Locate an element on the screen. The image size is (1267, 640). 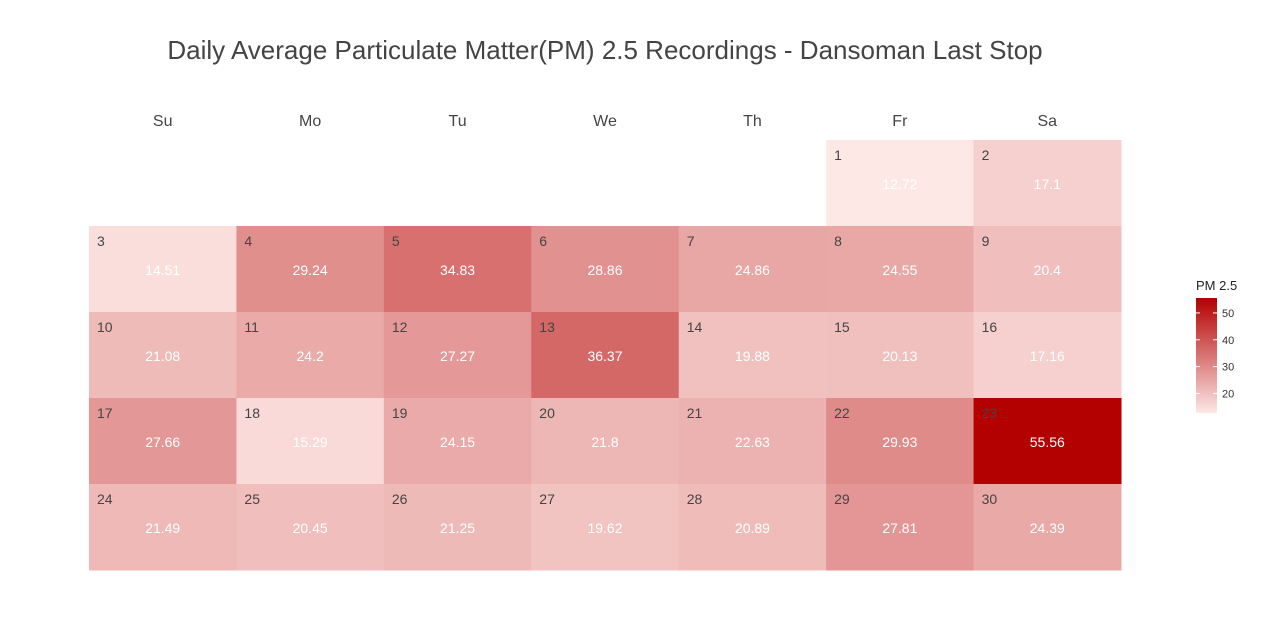
day-cell-27: 27 19.62 is located at coordinates (605, 527).